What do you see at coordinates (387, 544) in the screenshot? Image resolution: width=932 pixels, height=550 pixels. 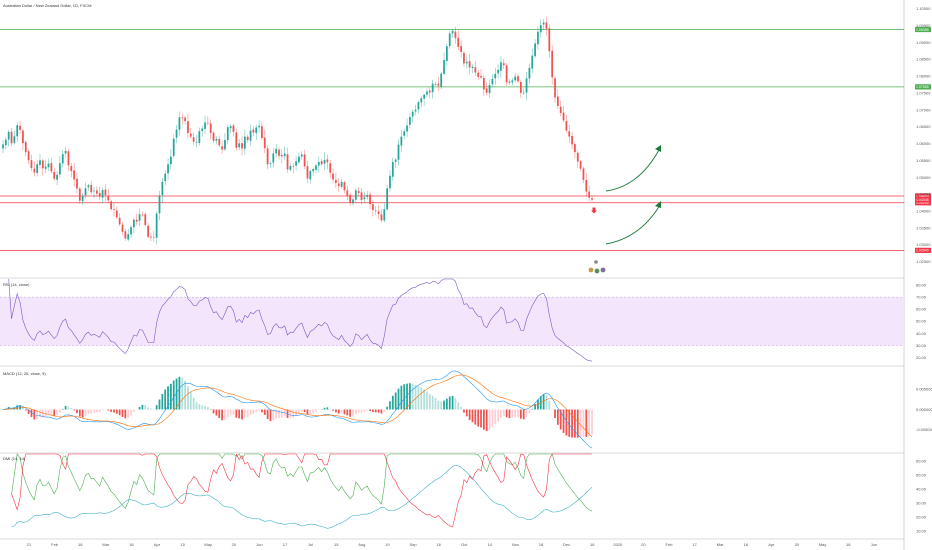 I see `time-tick-label: 19` at bounding box center [387, 544].